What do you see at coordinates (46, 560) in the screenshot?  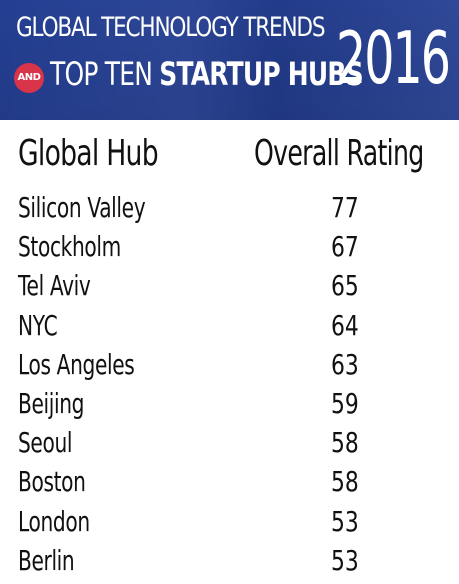 I see `hub-name-cell: Berlin` at bounding box center [46, 560].